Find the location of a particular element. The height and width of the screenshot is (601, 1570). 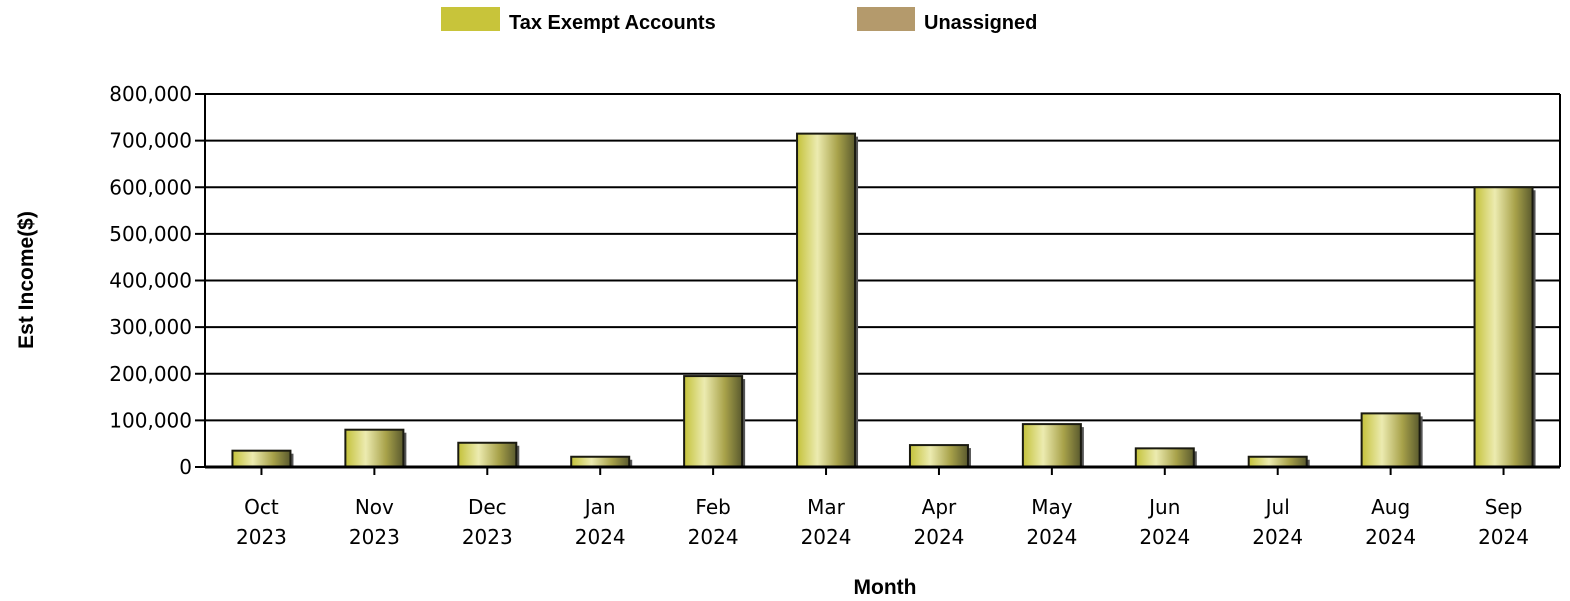

y-tick-label: 100,000 is located at coordinates (150, 420).